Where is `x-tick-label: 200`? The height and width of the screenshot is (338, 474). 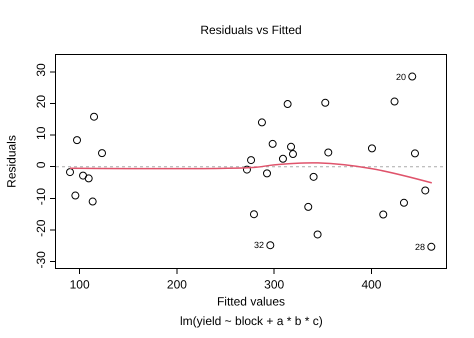
x-tick-label: 200 is located at coordinates (177, 284).